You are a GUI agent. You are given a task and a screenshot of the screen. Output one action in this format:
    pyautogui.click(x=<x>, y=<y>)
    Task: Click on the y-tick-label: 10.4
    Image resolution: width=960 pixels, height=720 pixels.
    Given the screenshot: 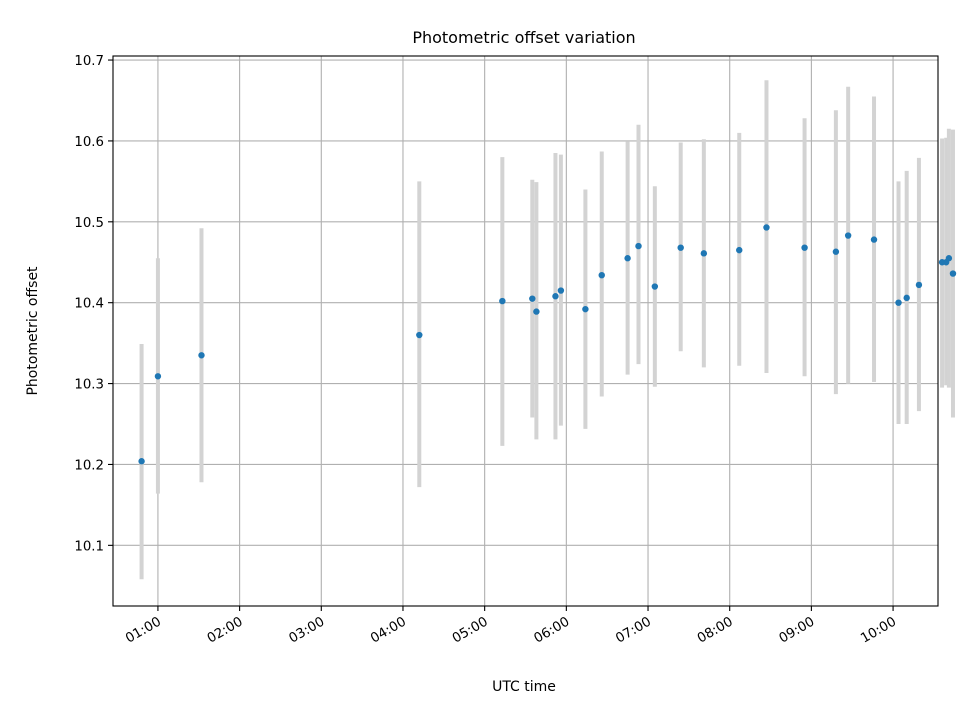 What is the action you would take?
    pyautogui.click(x=89, y=304)
    